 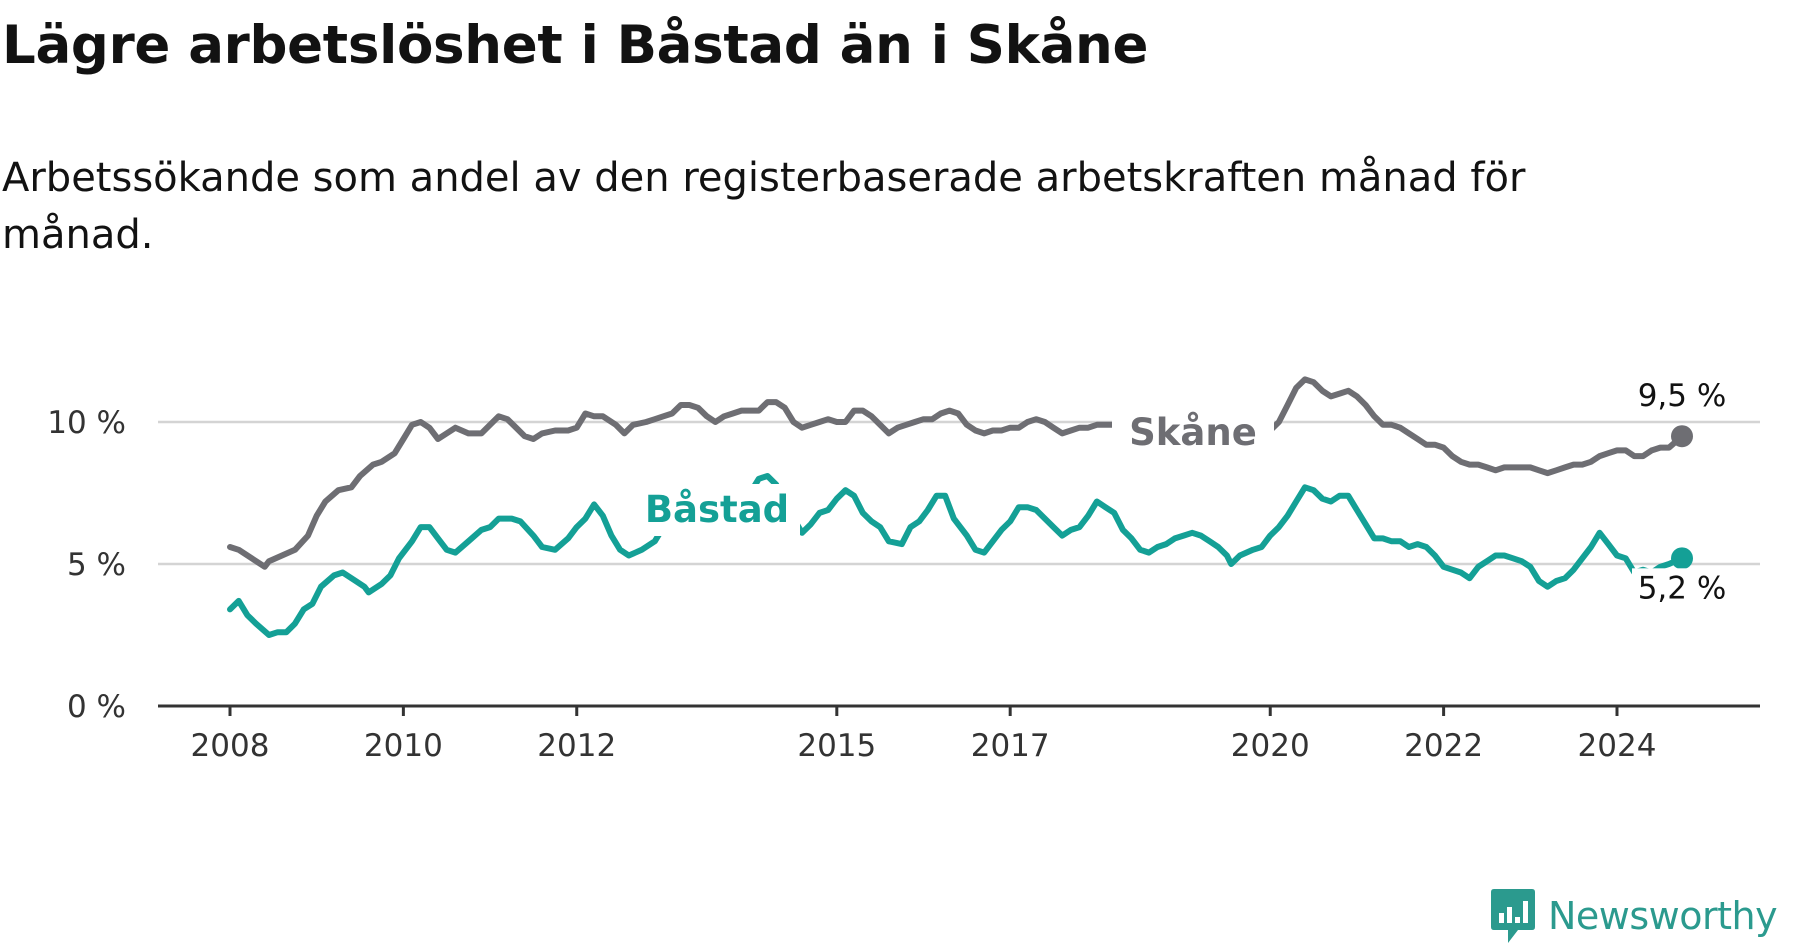 What do you see at coordinates (1443, 746) in the screenshot?
I see `x-tick-label: 2022` at bounding box center [1443, 746].